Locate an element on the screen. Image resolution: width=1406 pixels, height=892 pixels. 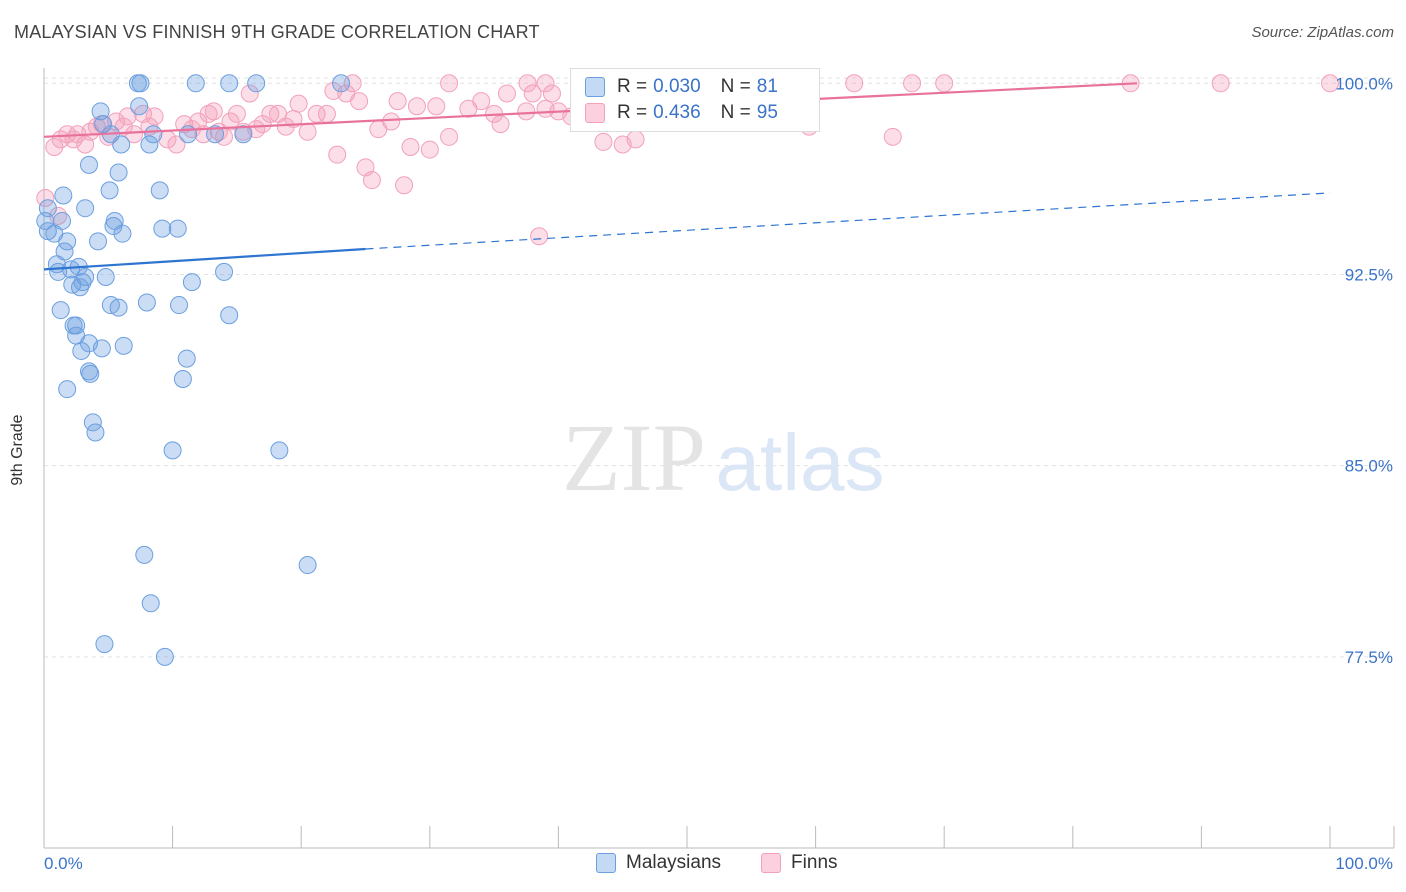
y-tick-label: 100.0% is located at coordinates (1364, 83).